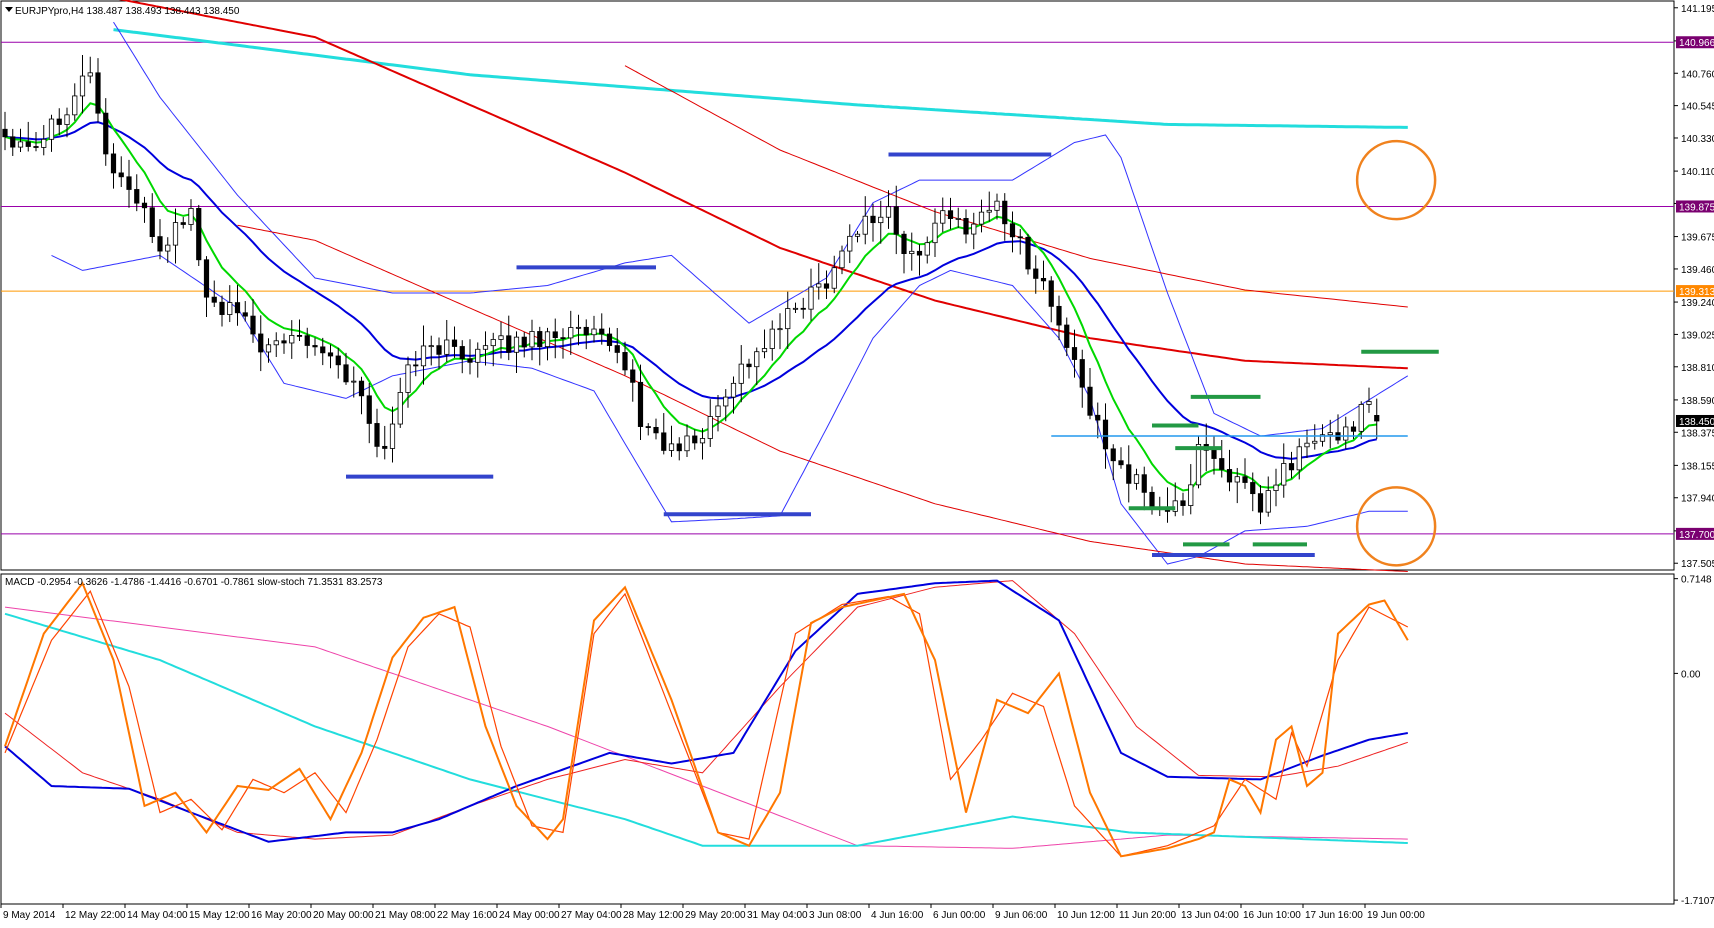  What do you see at coordinates (219, 915) in the screenshot?
I see `time-tick-label: 15 May 12:00` at bounding box center [219, 915].